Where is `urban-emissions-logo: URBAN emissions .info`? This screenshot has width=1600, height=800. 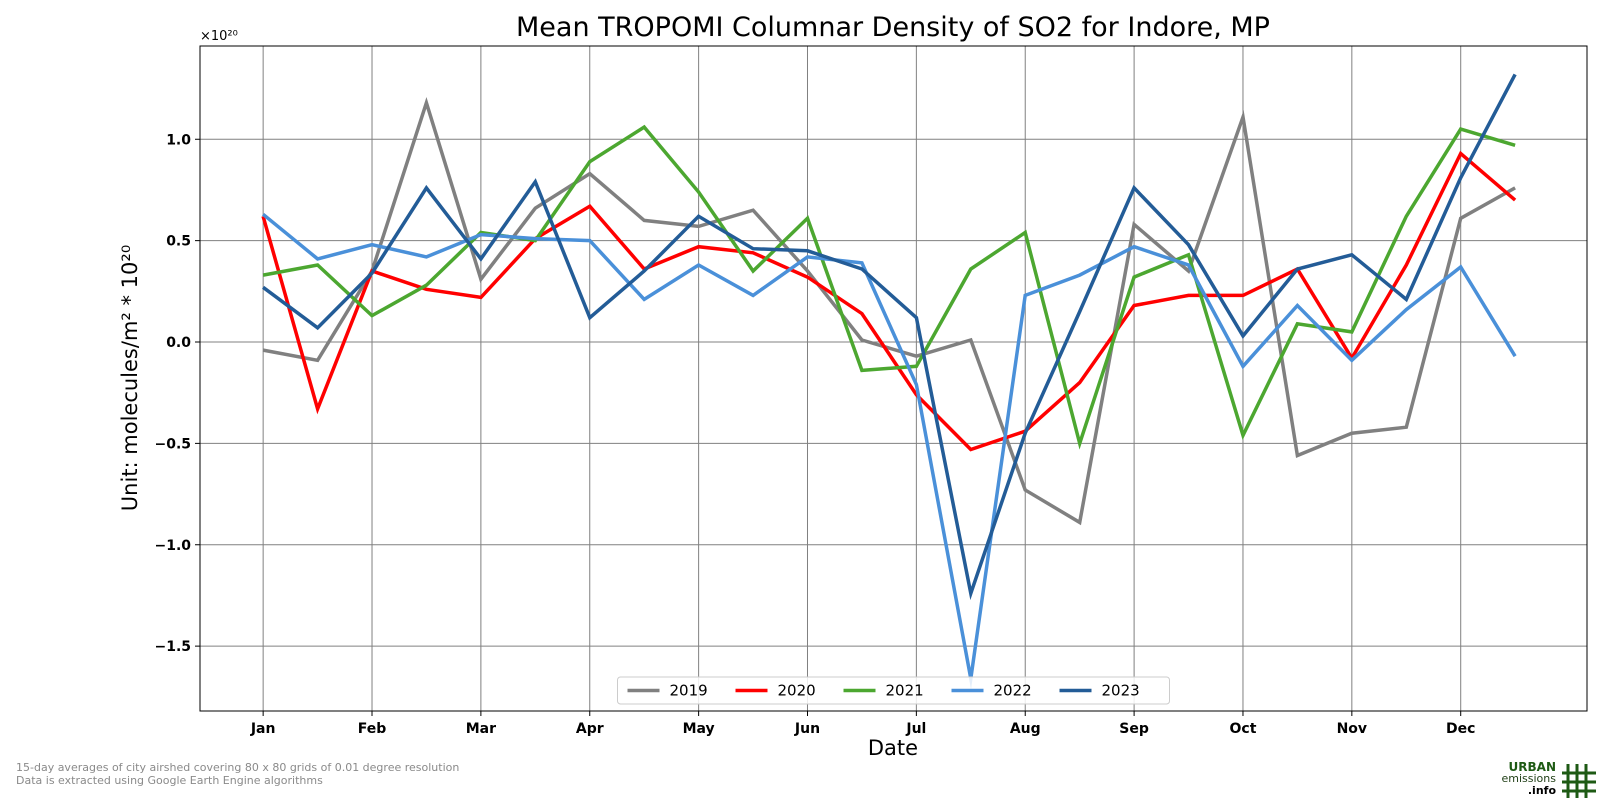 urban-emissions-logo: URBAN emissions .info is located at coordinates (1548, 780).